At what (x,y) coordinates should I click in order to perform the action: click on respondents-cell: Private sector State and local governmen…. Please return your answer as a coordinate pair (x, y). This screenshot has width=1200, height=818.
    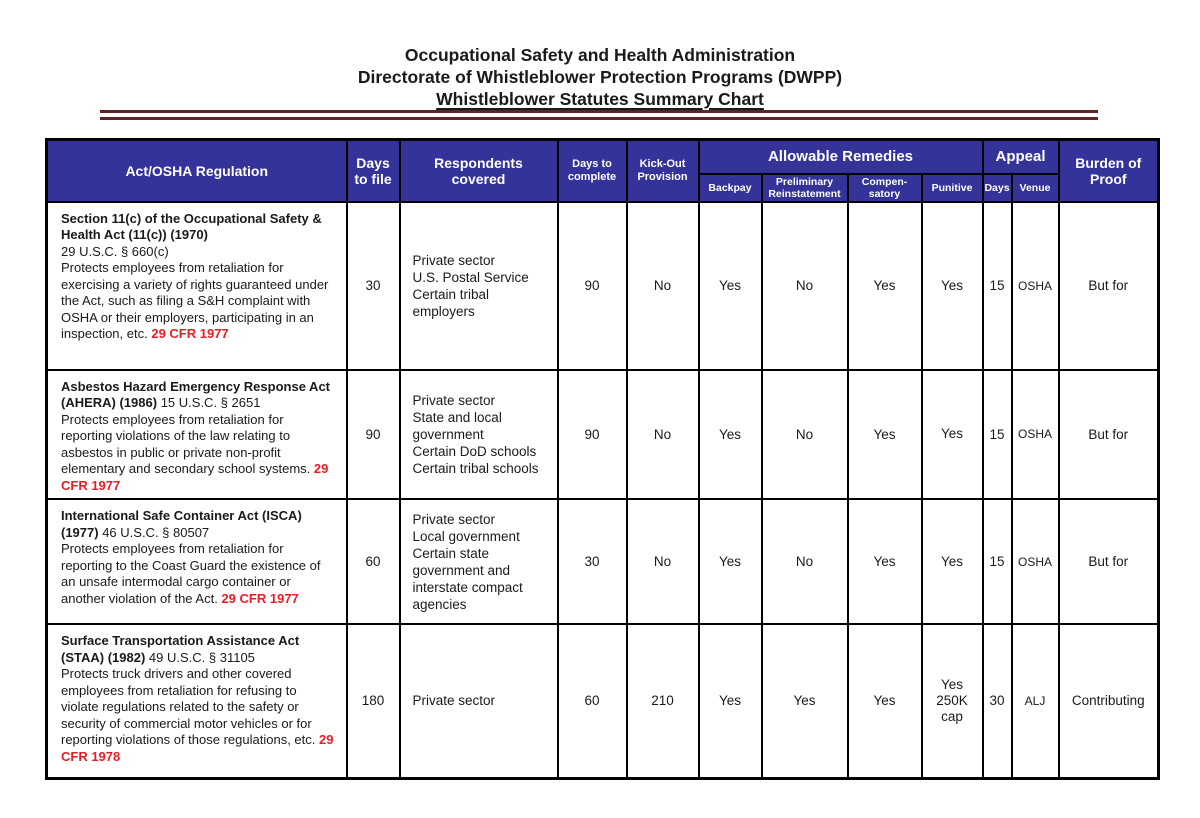
    Looking at the image, I should click on (478, 434).